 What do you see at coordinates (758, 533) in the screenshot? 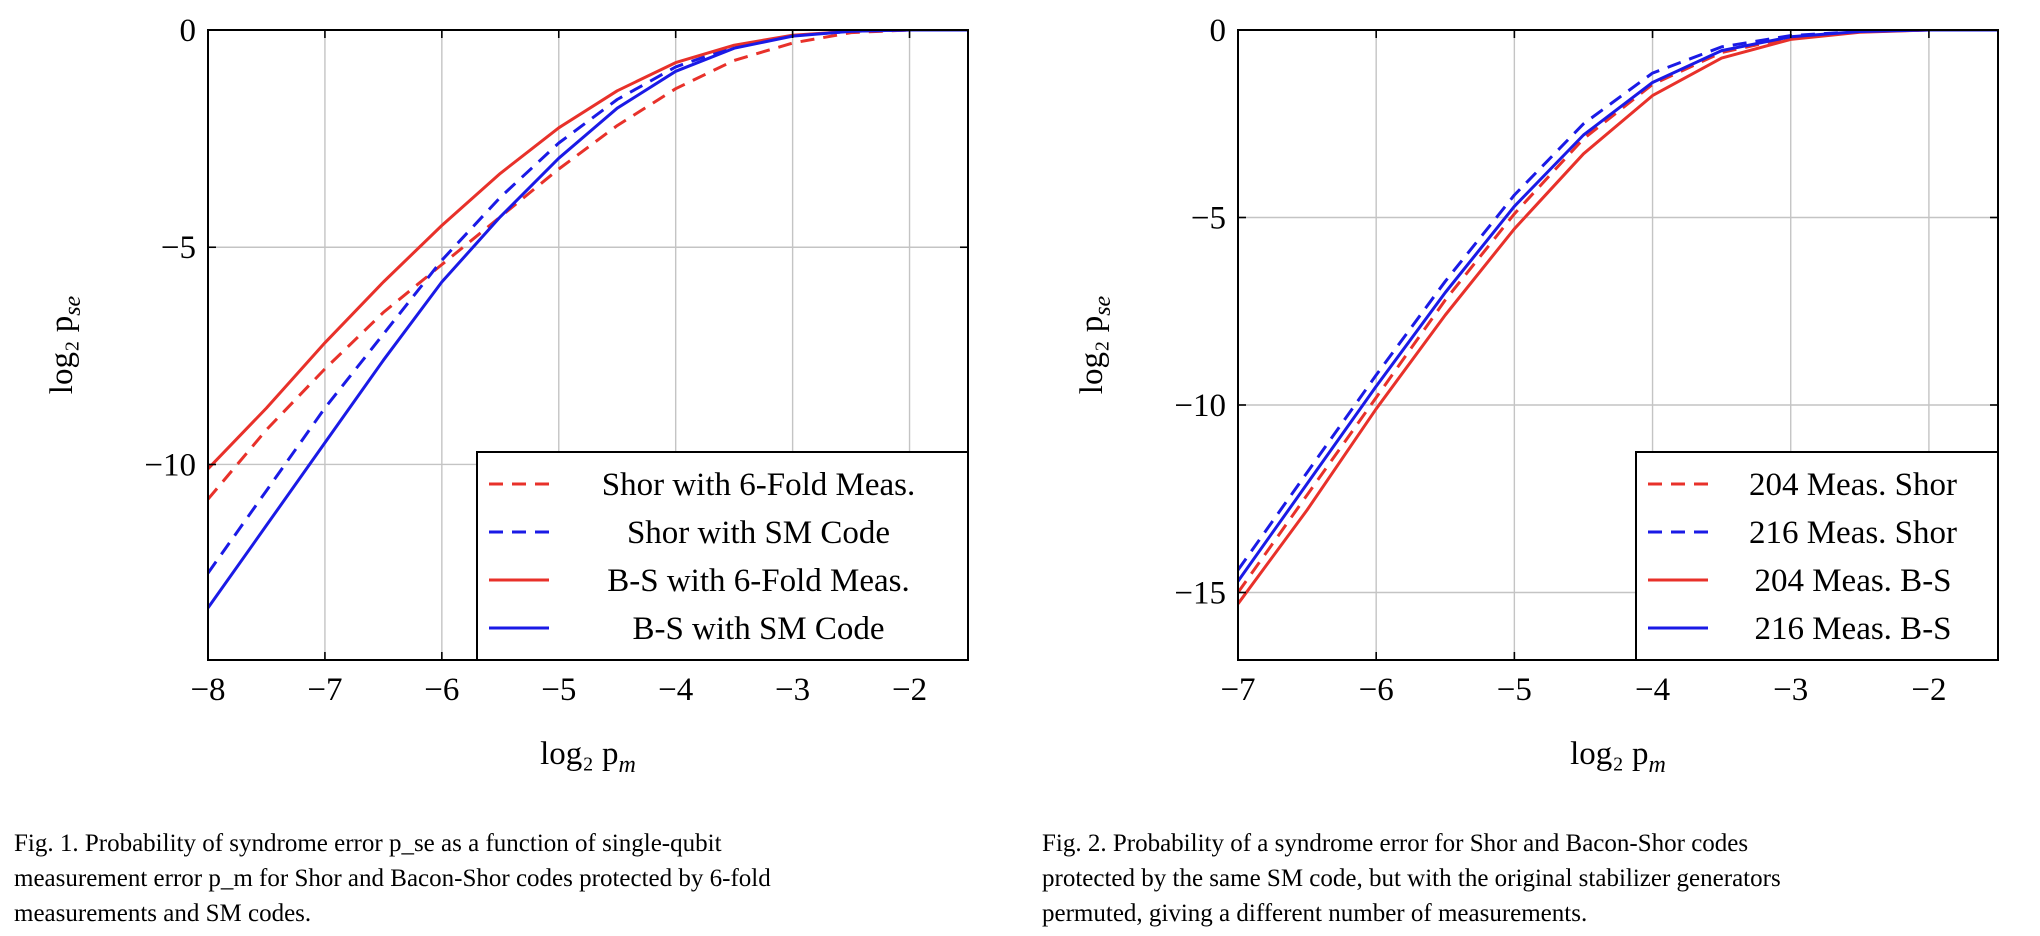
I see `legend-label-2: Shor with SM Code` at bounding box center [758, 533].